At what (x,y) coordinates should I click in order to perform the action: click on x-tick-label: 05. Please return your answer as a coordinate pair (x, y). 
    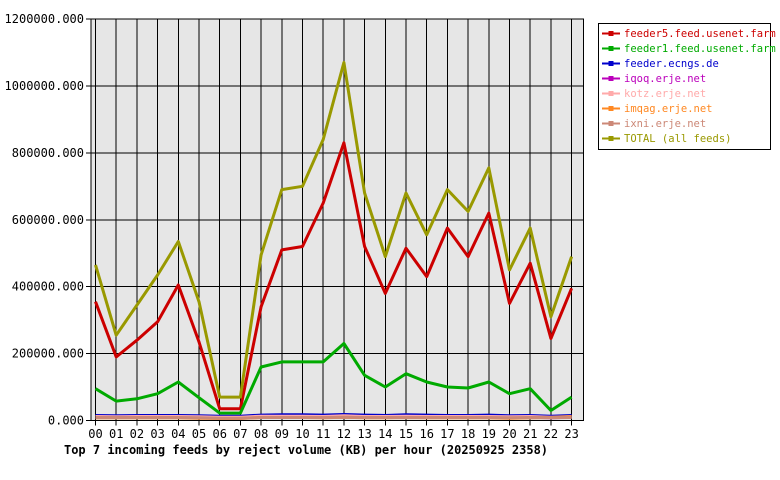
    Looking at the image, I should click on (199, 434).